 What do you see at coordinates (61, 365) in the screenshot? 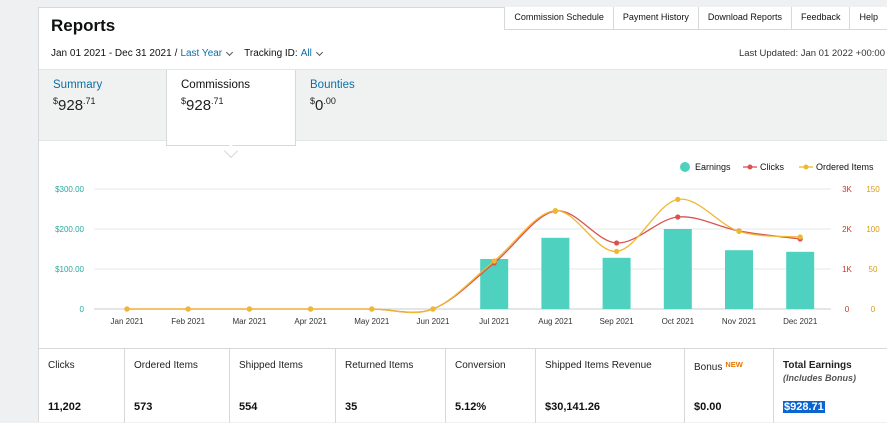
I see `stat-label: Clicks` at bounding box center [61, 365].